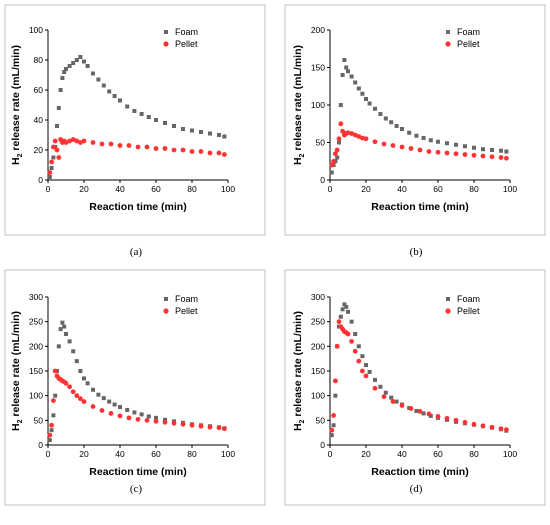 This screenshot has width=550, height=525. What do you see at coordinates (416, 252) in the screenshot?
I see `panel-caption: (b)` at bounding box center [416, 252].